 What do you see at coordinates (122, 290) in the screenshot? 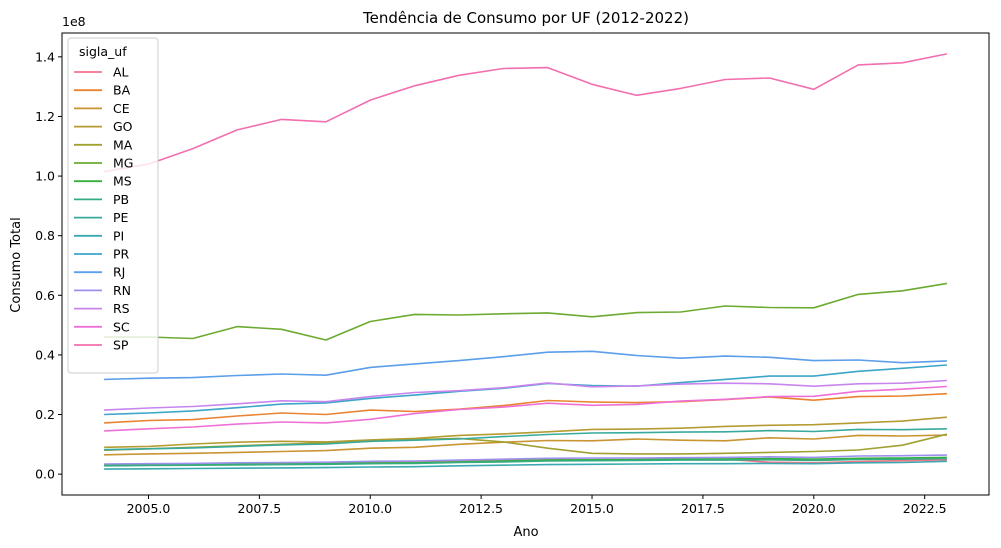
I see `legend-label: RN` at bounding box center [122, 290].